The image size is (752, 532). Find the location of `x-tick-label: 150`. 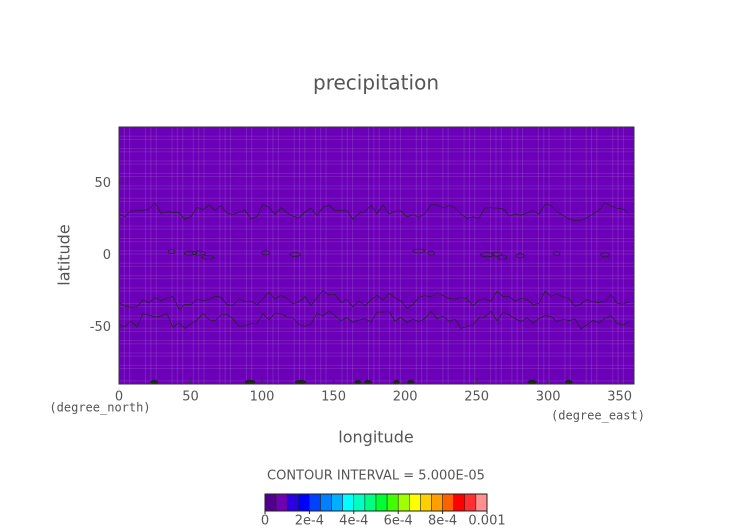

x-tick-label: 150 is located at coordinates (333, 397).